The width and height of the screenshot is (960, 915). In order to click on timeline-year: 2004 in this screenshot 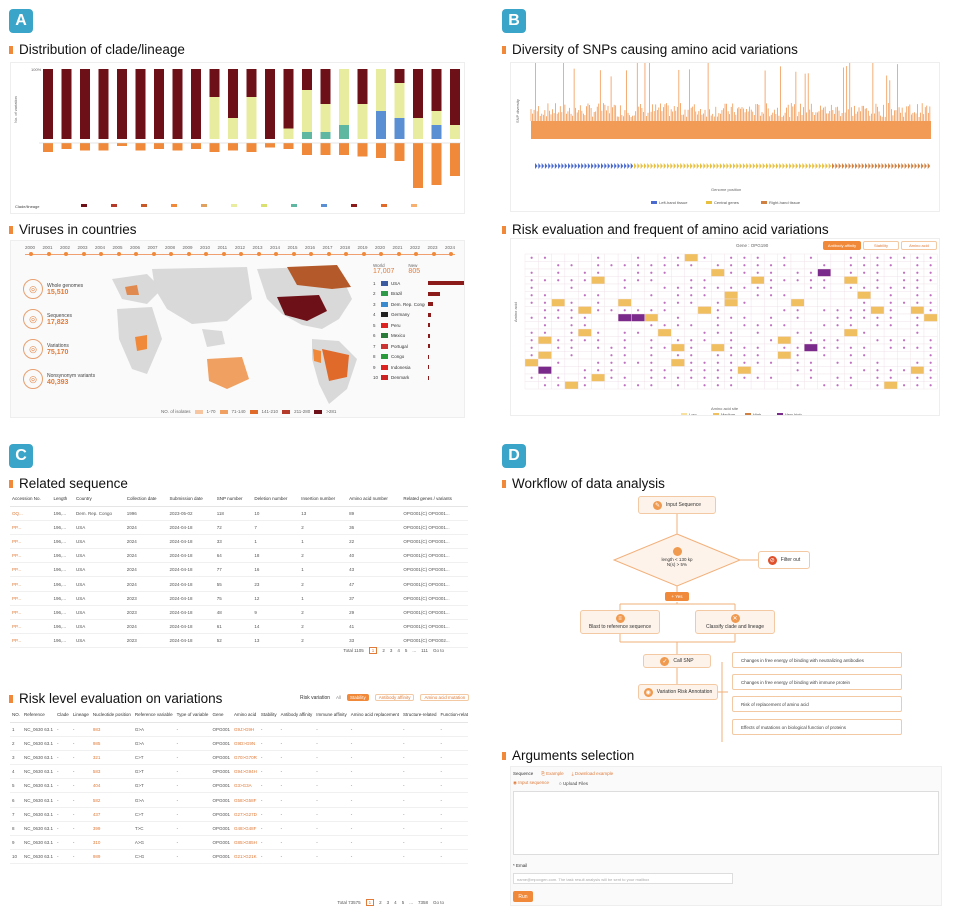, I will do `click(100, 247)`.